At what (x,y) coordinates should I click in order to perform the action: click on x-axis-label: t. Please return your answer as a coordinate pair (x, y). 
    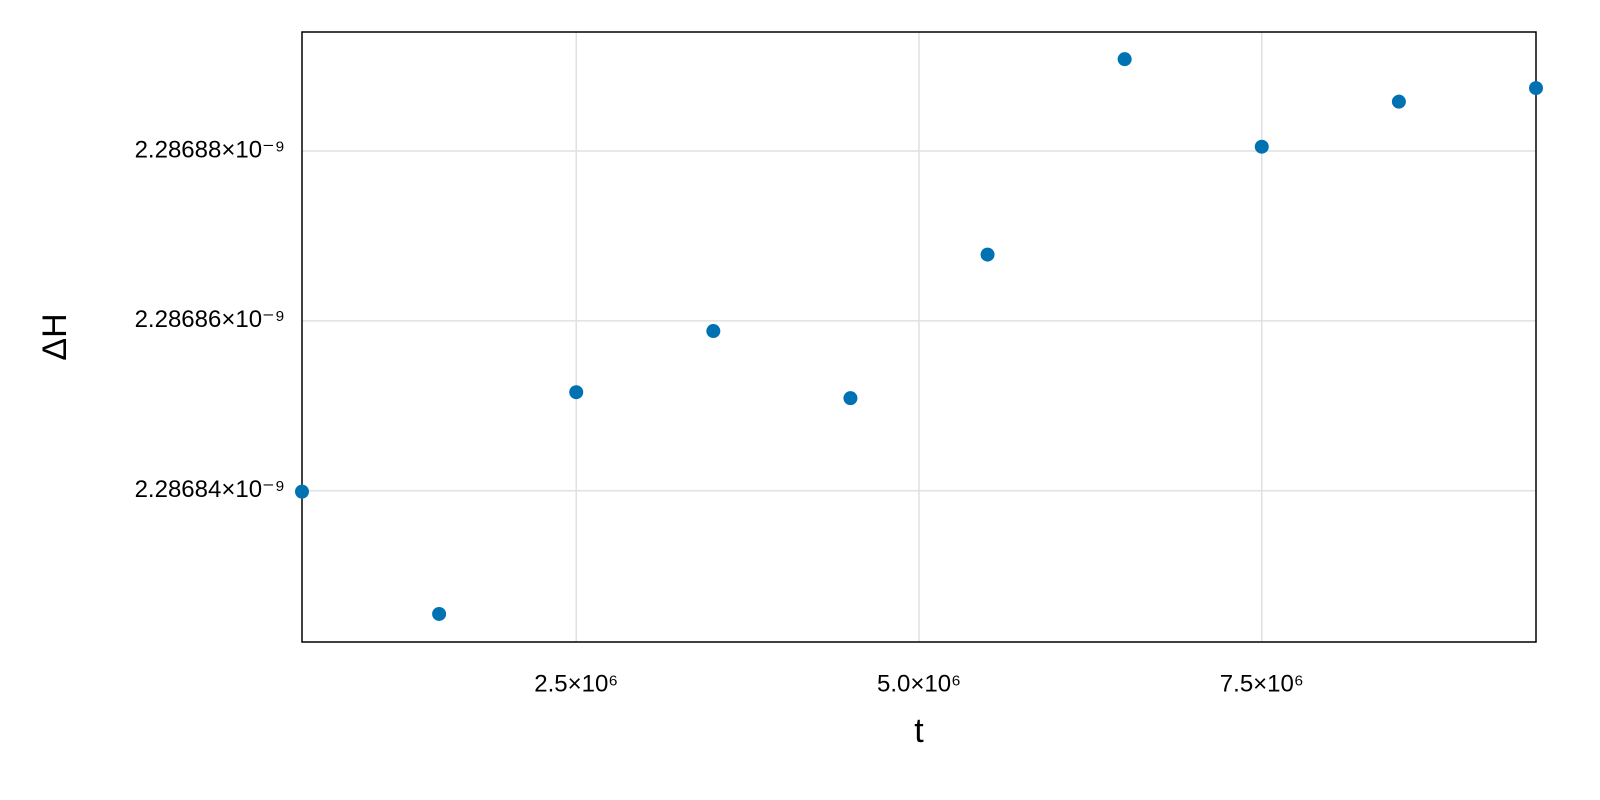
    Looking at the image, I should click on (919, 731).